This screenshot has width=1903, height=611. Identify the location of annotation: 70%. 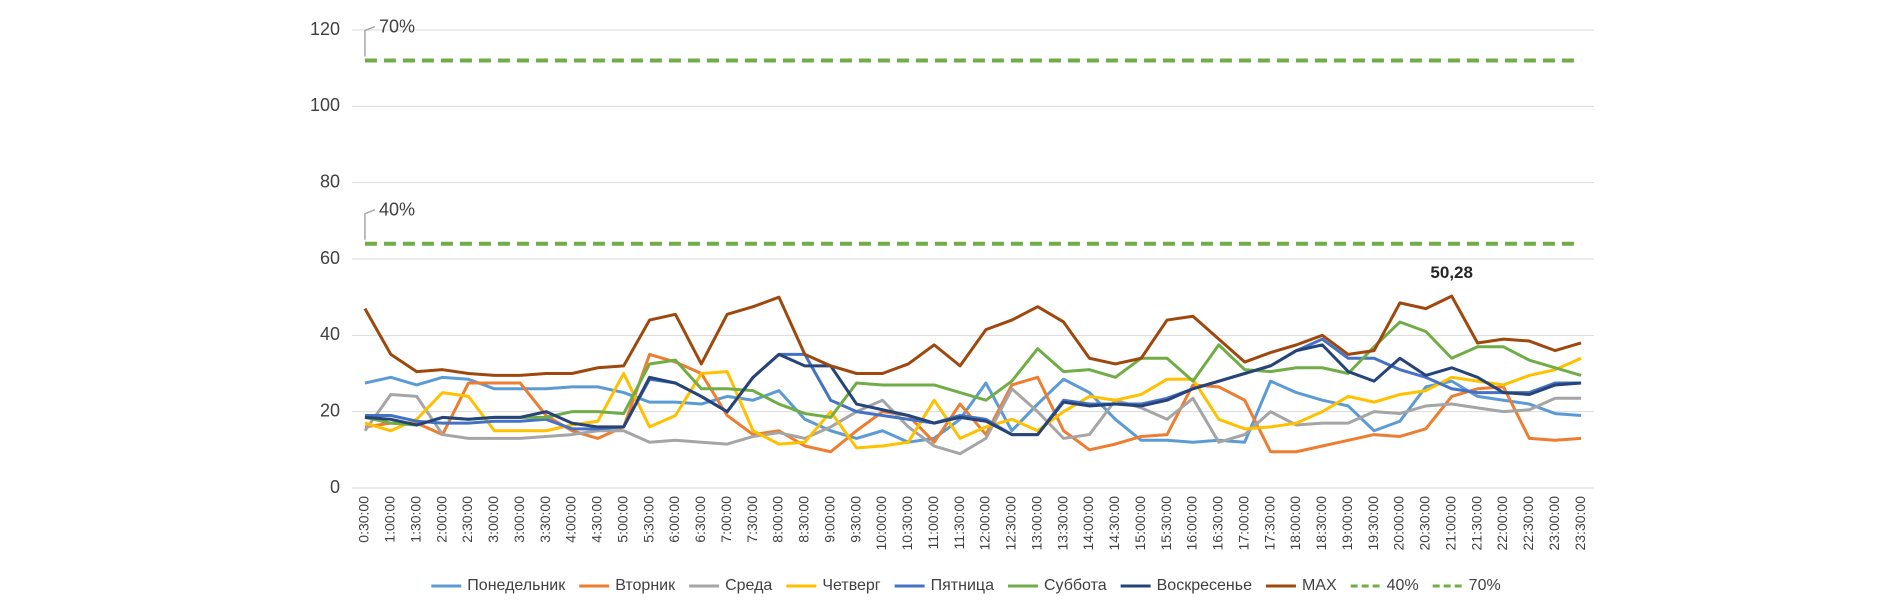
(397, 27).